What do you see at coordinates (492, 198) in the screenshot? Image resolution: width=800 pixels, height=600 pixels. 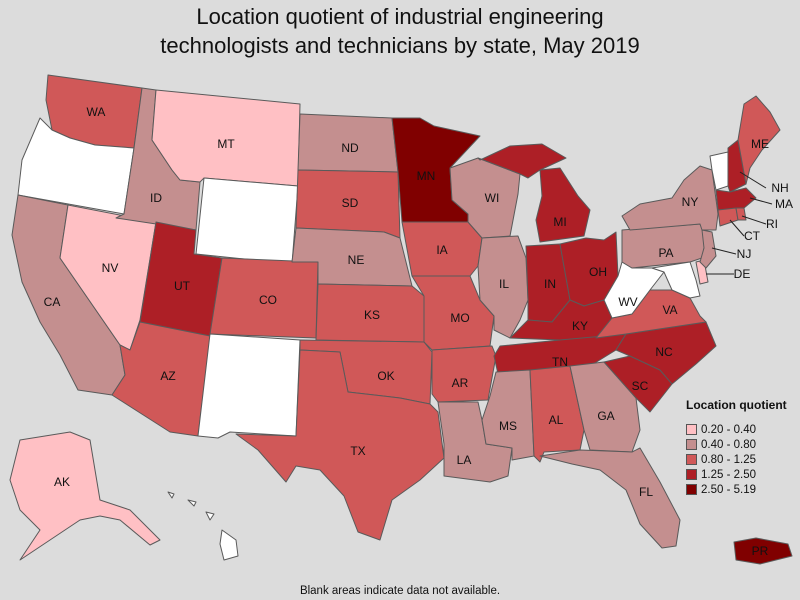 I see `label-WI: WI` at bounding box center [492, 198].